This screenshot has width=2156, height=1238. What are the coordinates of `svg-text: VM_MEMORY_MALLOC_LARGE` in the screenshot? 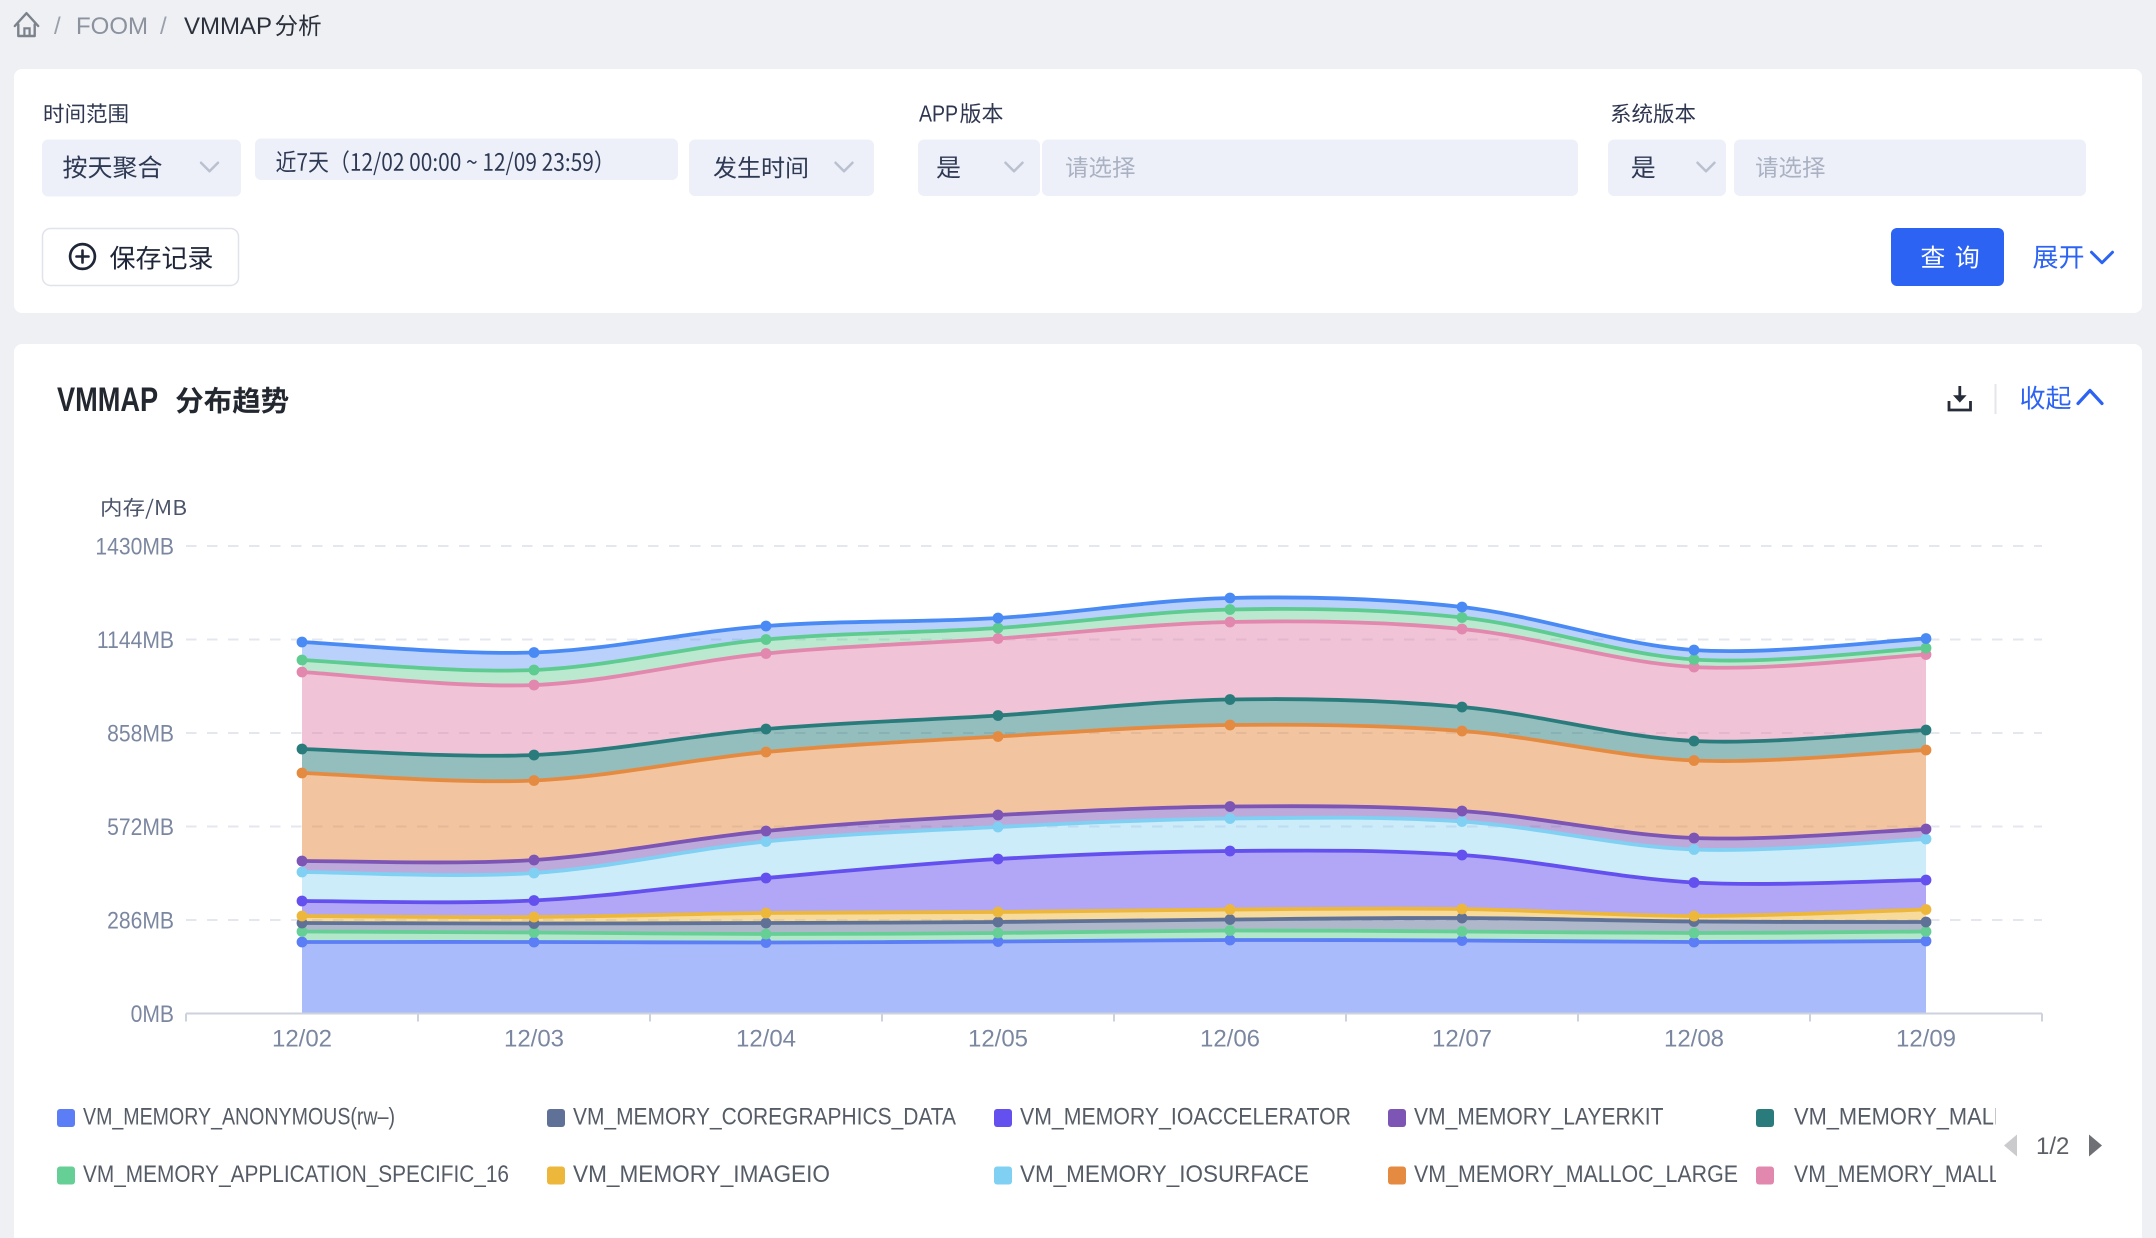 It's located at (1576, 1174).